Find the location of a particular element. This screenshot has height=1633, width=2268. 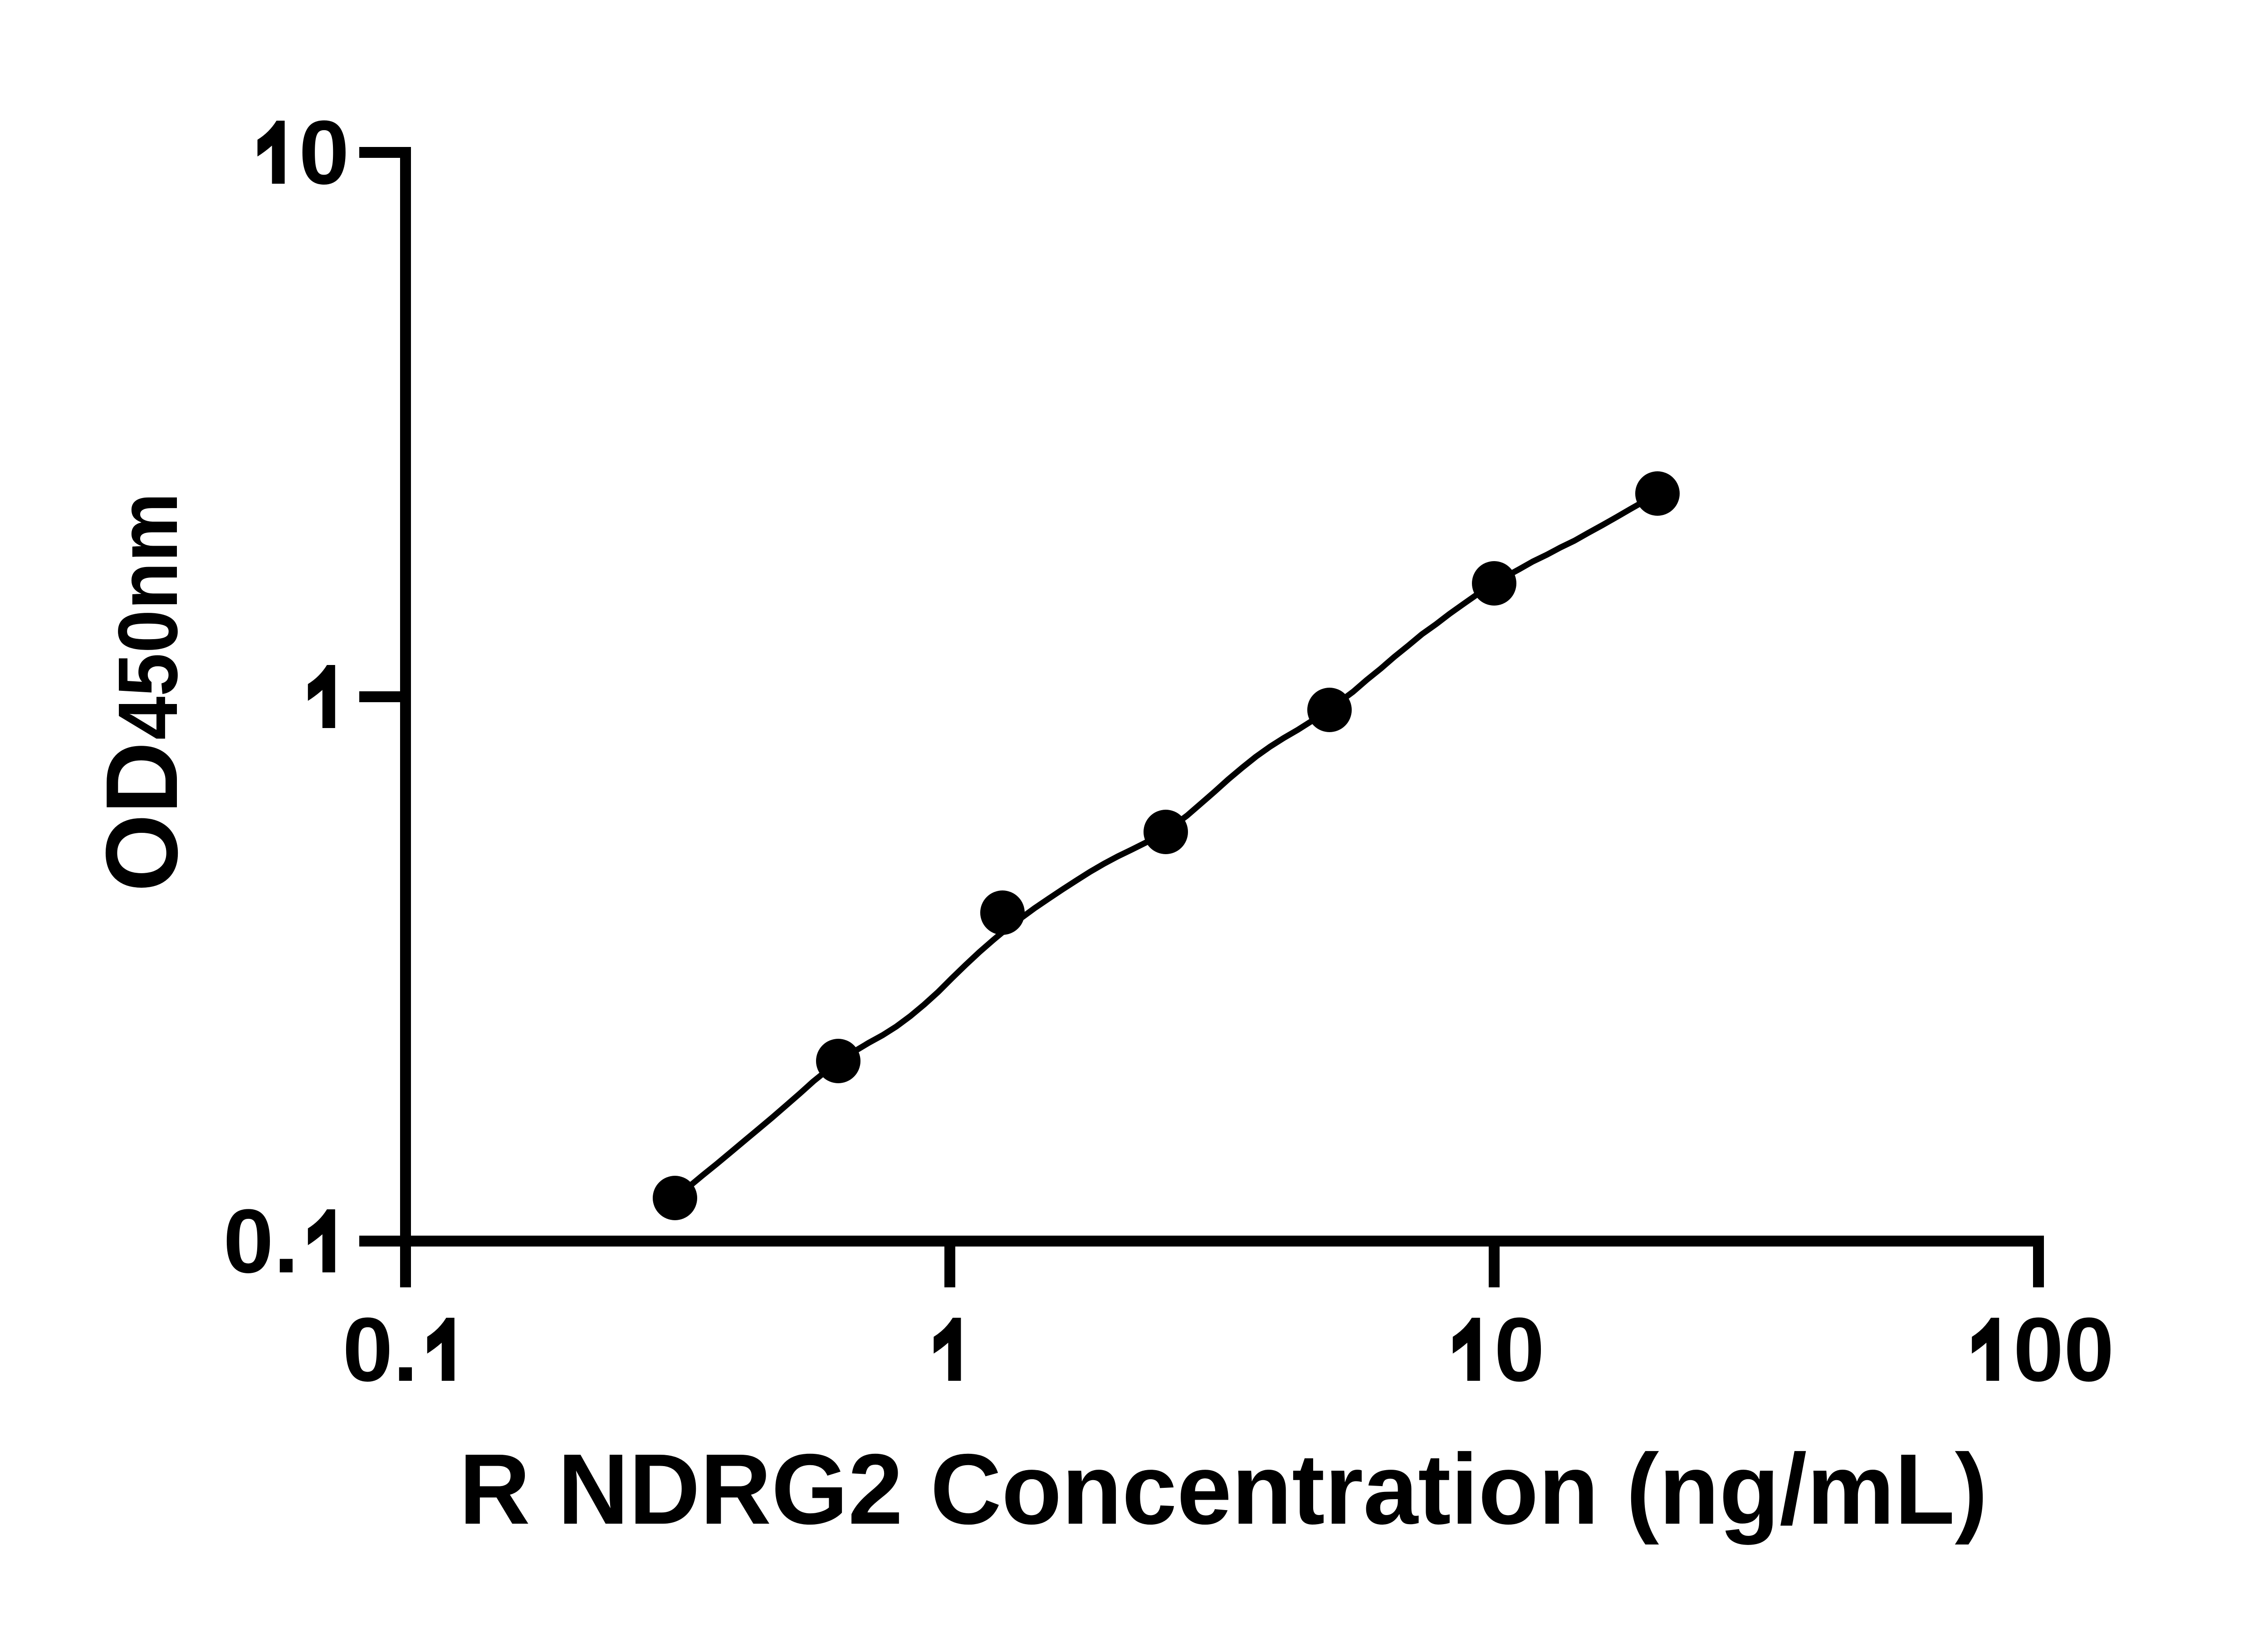

svg-text: OD is located at coordinates (141, 817).